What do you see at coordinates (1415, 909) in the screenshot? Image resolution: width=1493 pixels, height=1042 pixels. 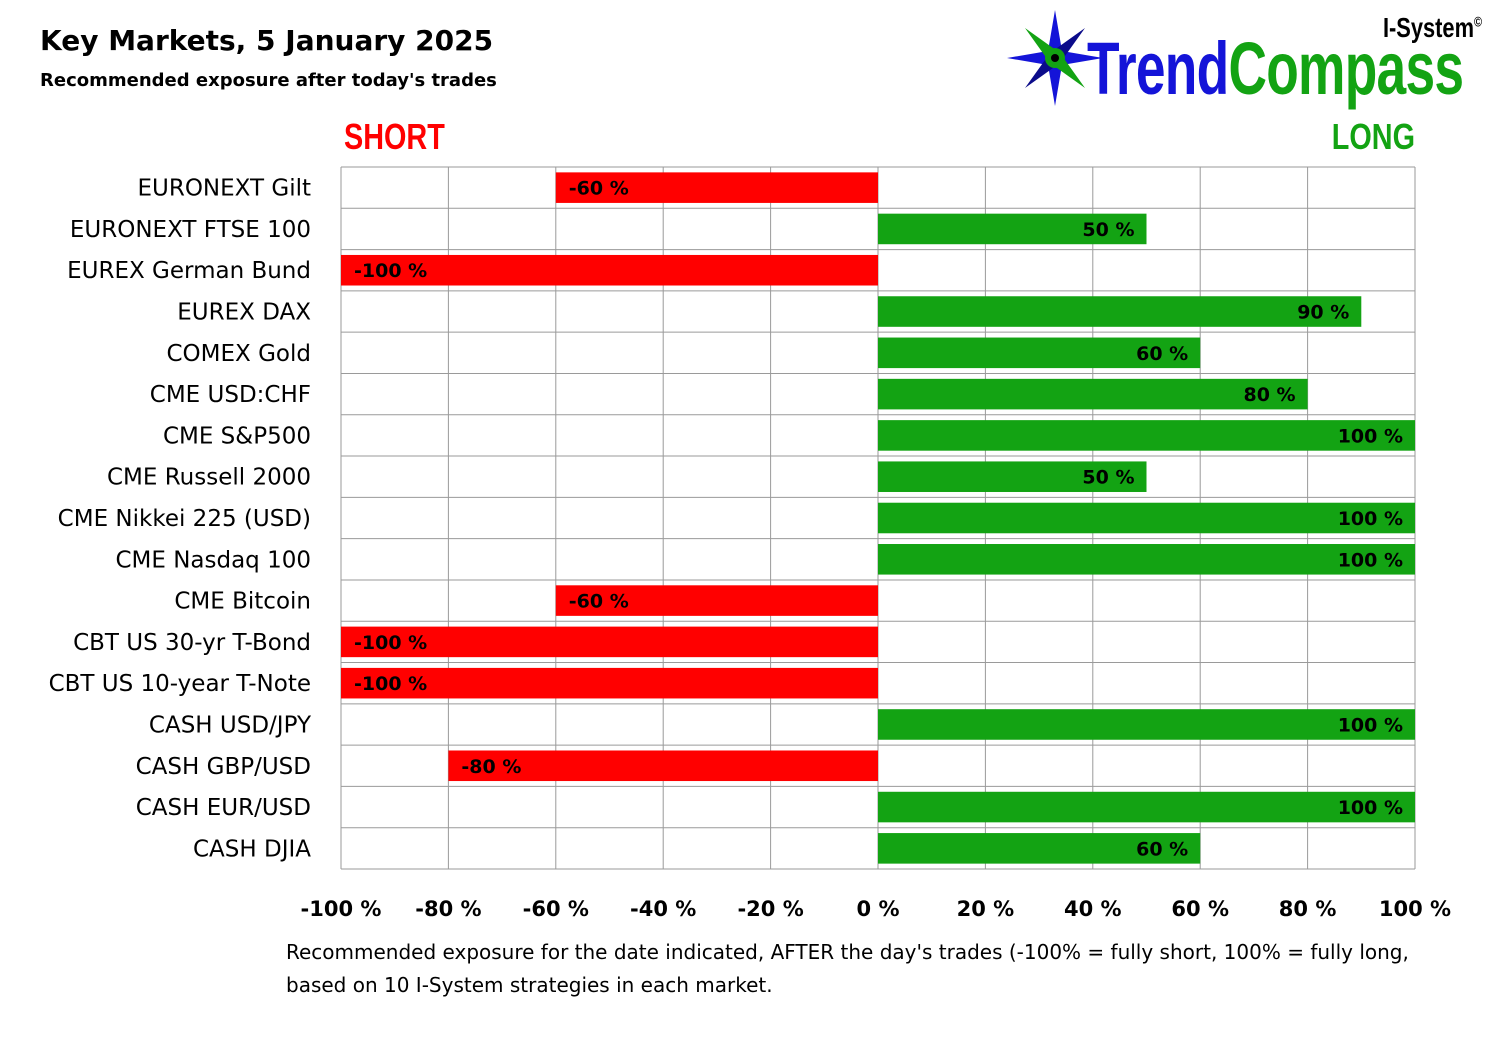 I see `x-tick-label: 100 %` at bounding box center [1415, 909].